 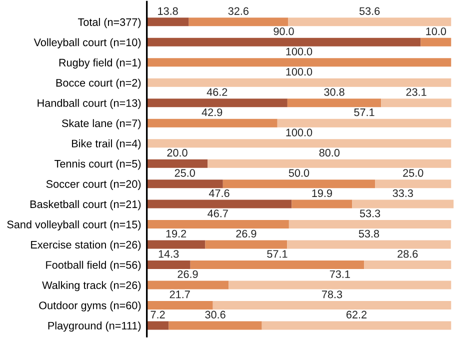 What do you see at coordinates (329, 152) in the screenshot?
I see `data-label: 80.0` at bounding box center [329, 152].